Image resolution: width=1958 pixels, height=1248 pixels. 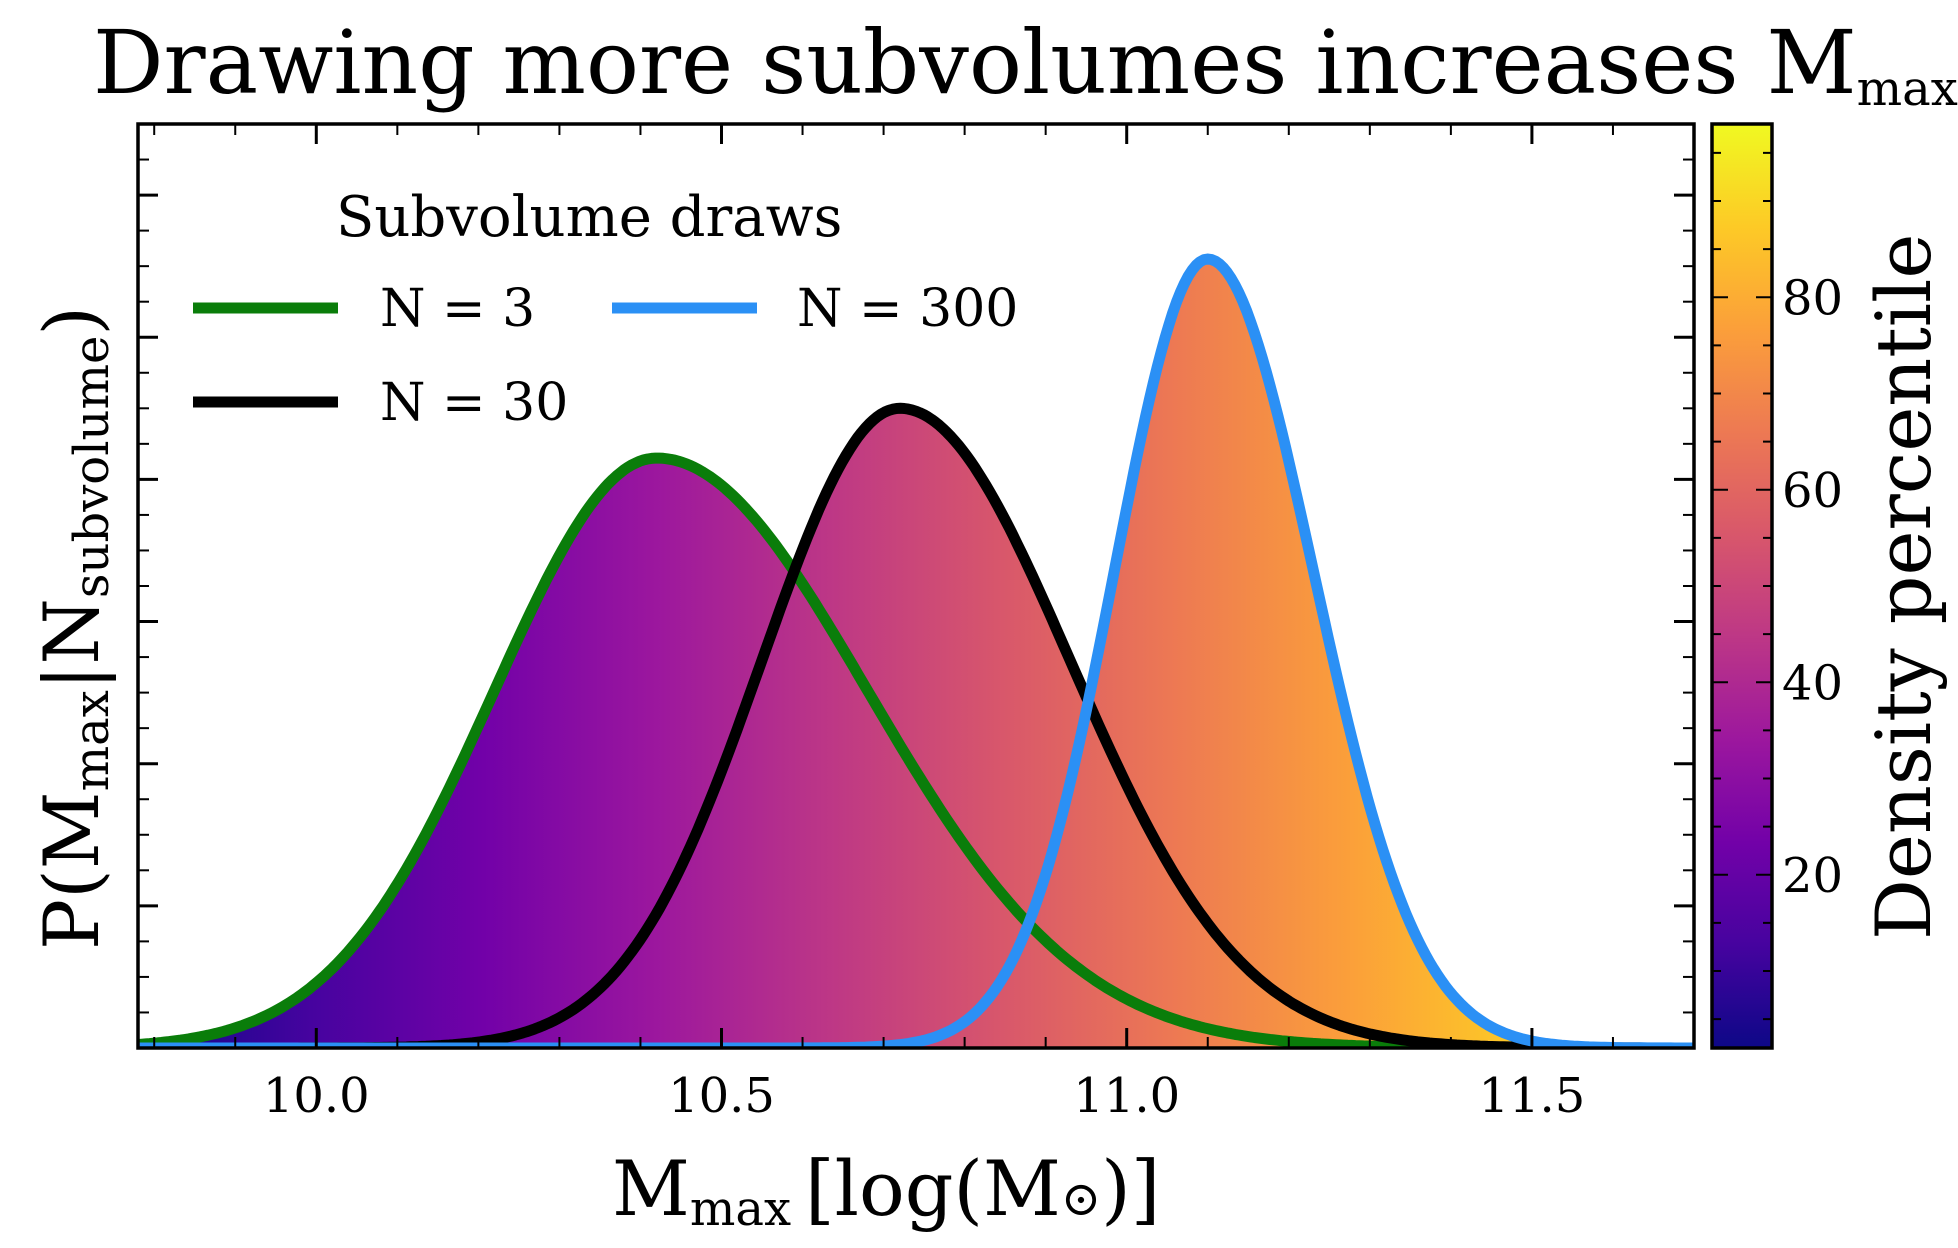 What do you see at coordinates (1126, 1096) in the screenshot?
I see `x-tick-label: 11.0` at bounding box center [1126, 1096].